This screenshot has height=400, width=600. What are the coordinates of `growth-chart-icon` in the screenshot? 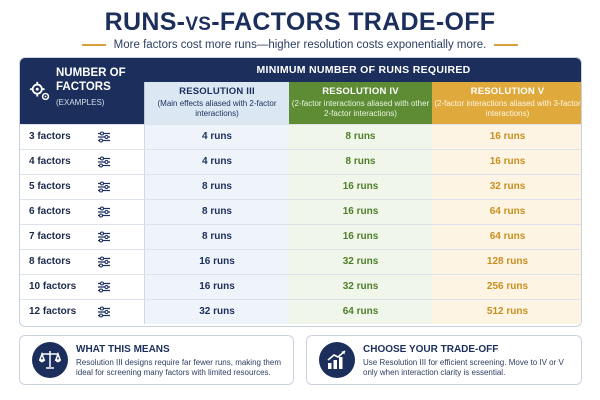 It's located at (337, 360).